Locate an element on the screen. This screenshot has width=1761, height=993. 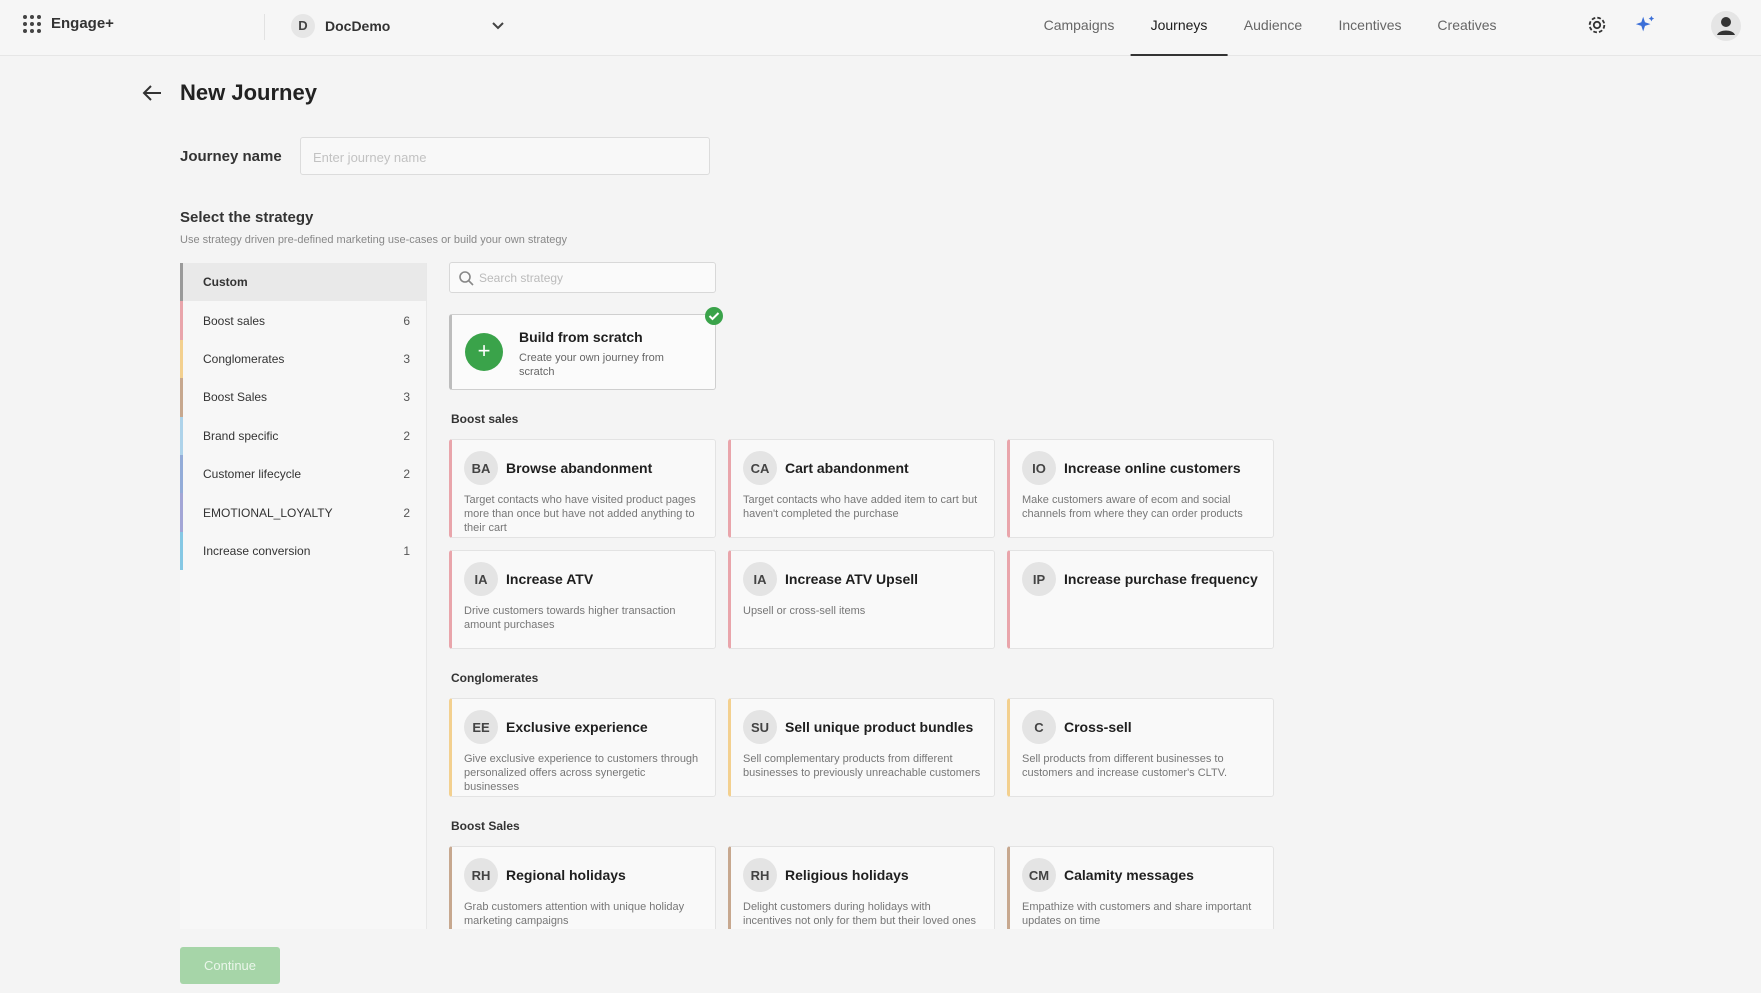
card-header: IA Increase ATV is located at coordinates (583, 579).